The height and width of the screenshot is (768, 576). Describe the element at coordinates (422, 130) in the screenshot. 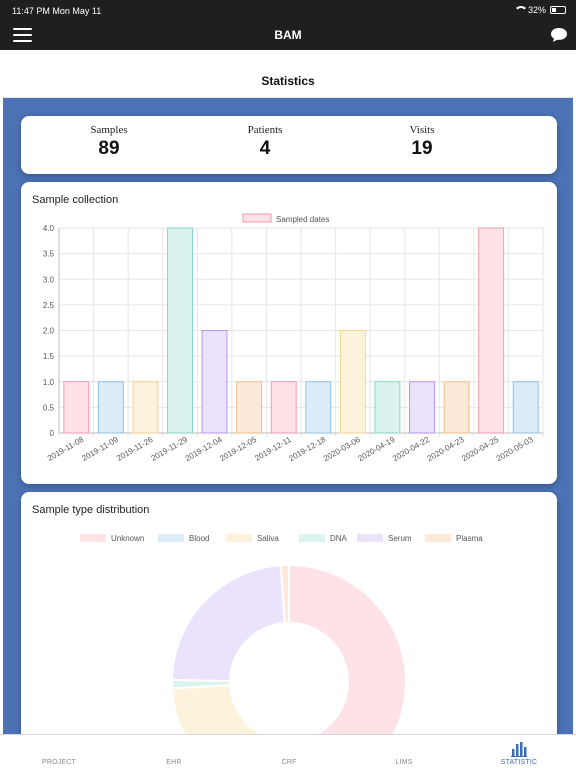

I see `visits-label: Visits` at that location.